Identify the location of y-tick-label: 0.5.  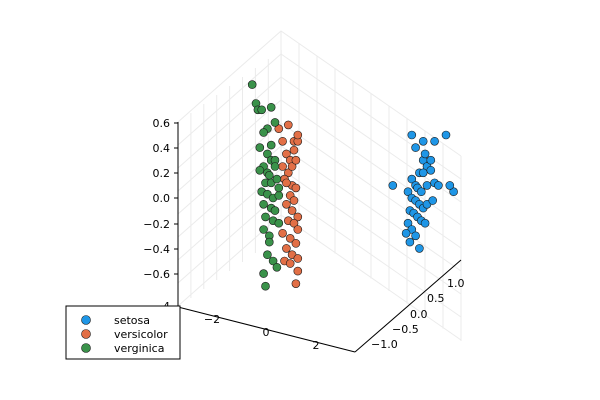
(436, 298).